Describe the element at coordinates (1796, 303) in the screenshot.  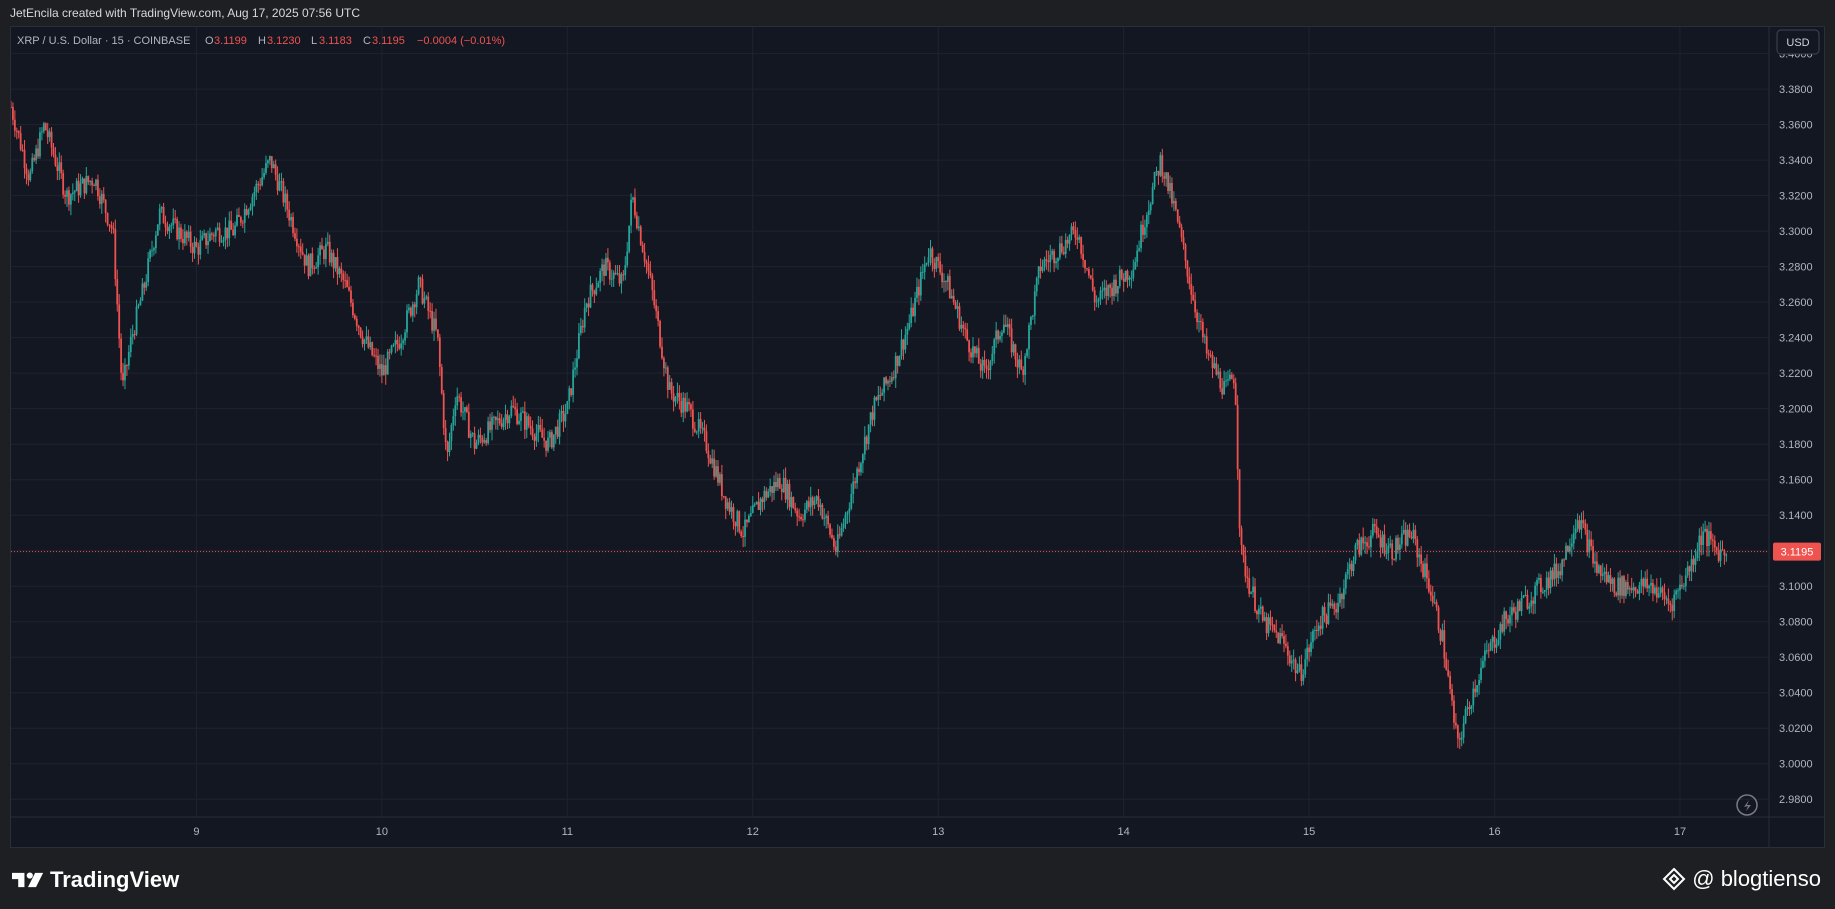
I see `price-tick-label: 3.2600` at that location.